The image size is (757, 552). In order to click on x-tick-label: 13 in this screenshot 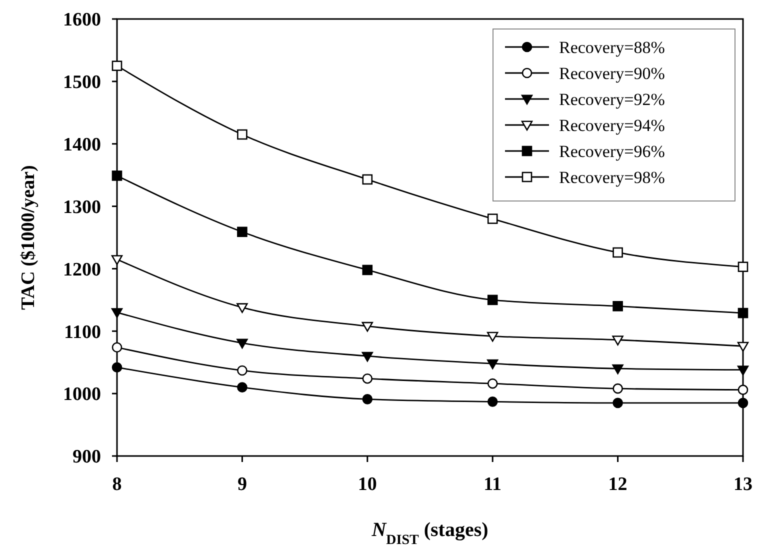, I will do `click(743, 484)`.